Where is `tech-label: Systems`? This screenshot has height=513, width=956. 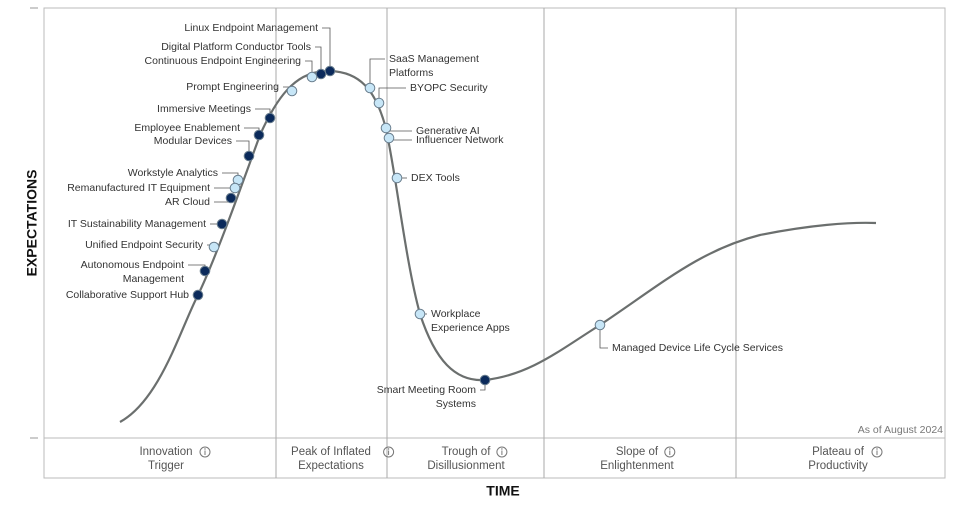
tech-label: Systems is located at coordinates (456, 404).